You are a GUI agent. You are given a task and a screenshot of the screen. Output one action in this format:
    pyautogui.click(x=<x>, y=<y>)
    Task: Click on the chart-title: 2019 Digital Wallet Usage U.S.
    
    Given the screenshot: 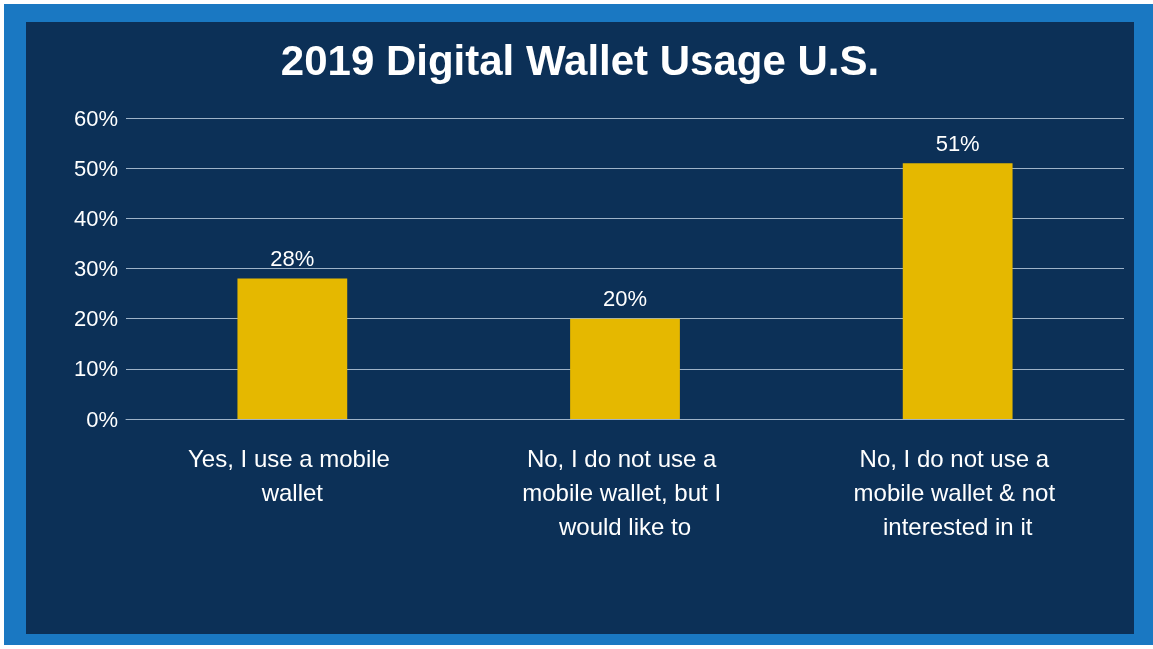 What is the action you would take?
    pyautogui.click(x=580, y=60)
    